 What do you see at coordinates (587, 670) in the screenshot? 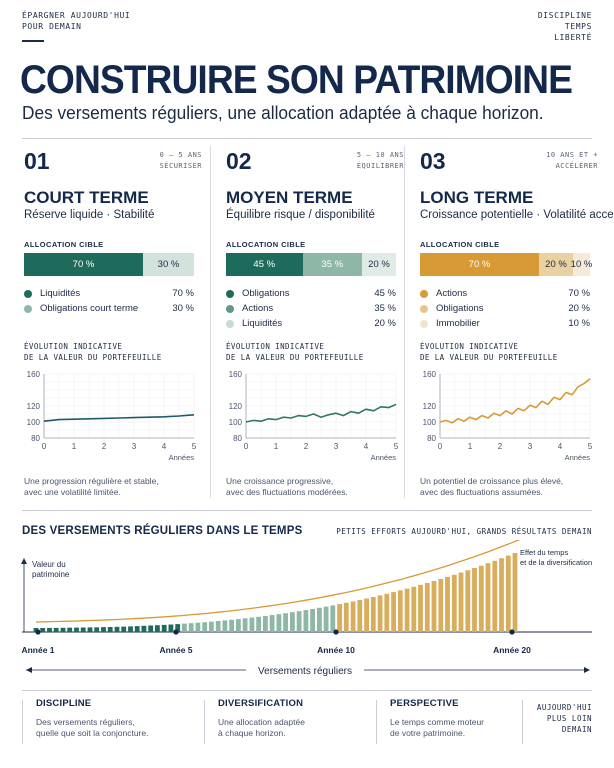
I see `arrow-right-icon` at bounding box center [587, 670].